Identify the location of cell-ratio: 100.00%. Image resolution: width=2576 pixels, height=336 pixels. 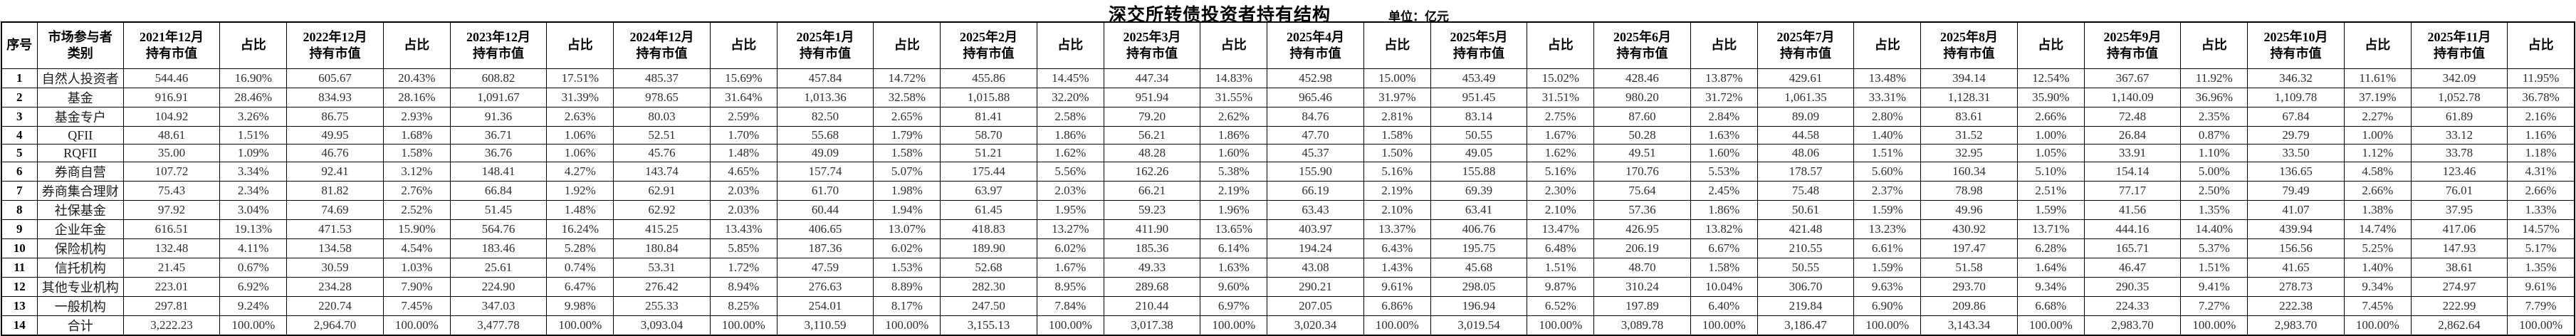
(416, 325).